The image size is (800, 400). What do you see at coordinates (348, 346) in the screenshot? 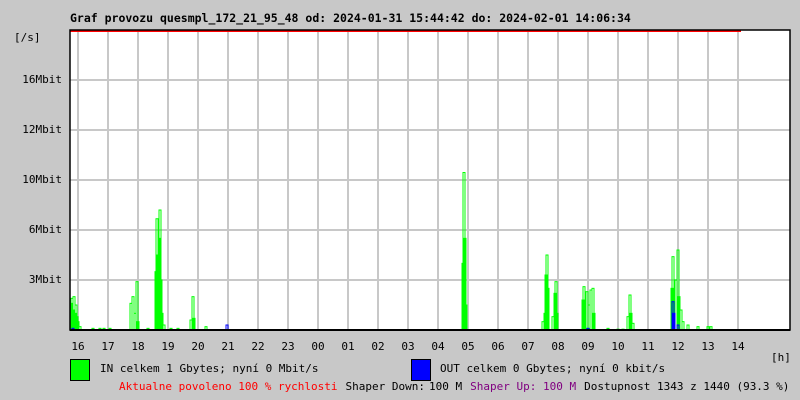
I see `x-tick-label: 01` at bounding box center [348, 346].